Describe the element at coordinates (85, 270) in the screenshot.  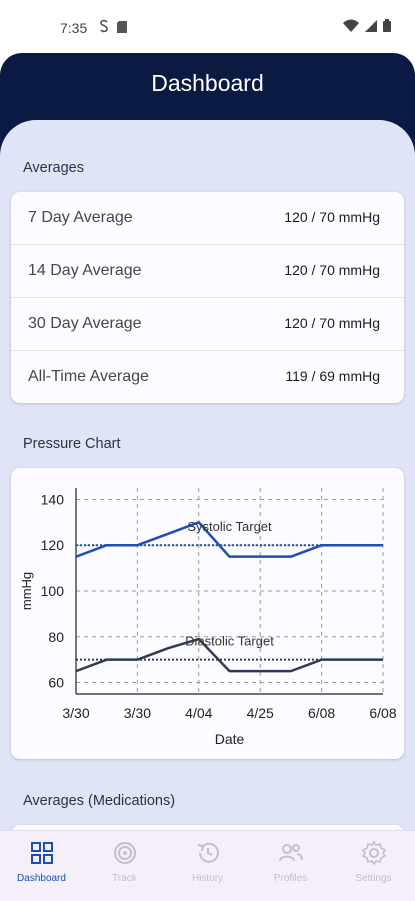
I see `average-label: 14 Day Average` at that location.